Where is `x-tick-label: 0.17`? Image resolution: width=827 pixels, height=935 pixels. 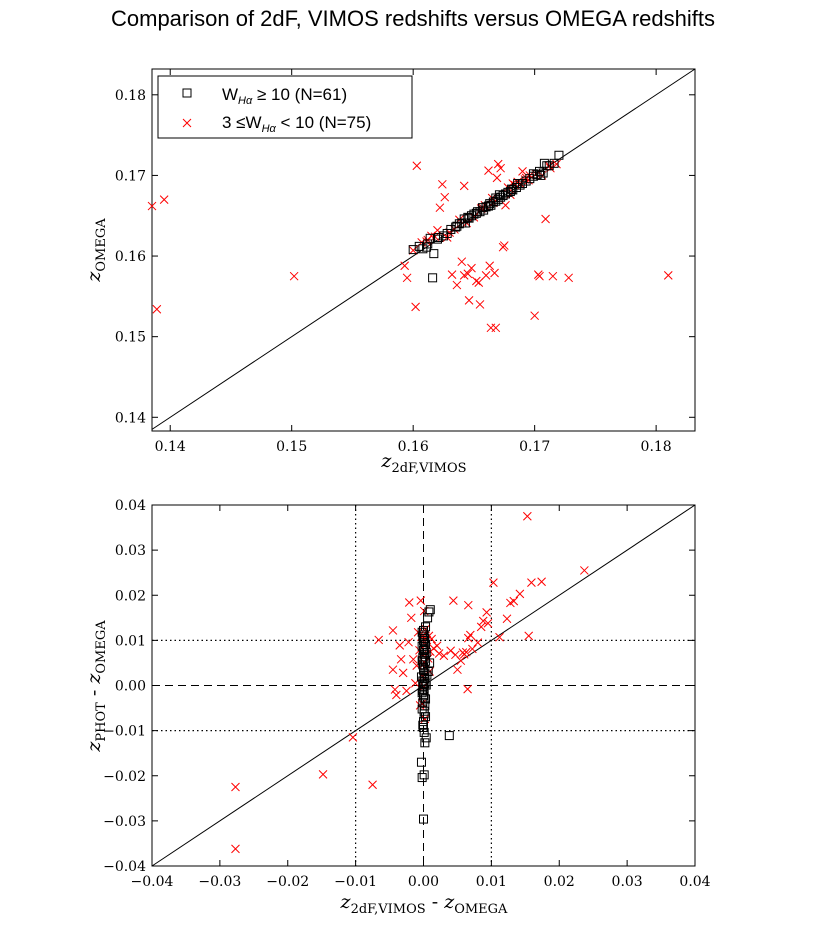
x-tick-label: 0.17 is located at coordinates (534, 447).